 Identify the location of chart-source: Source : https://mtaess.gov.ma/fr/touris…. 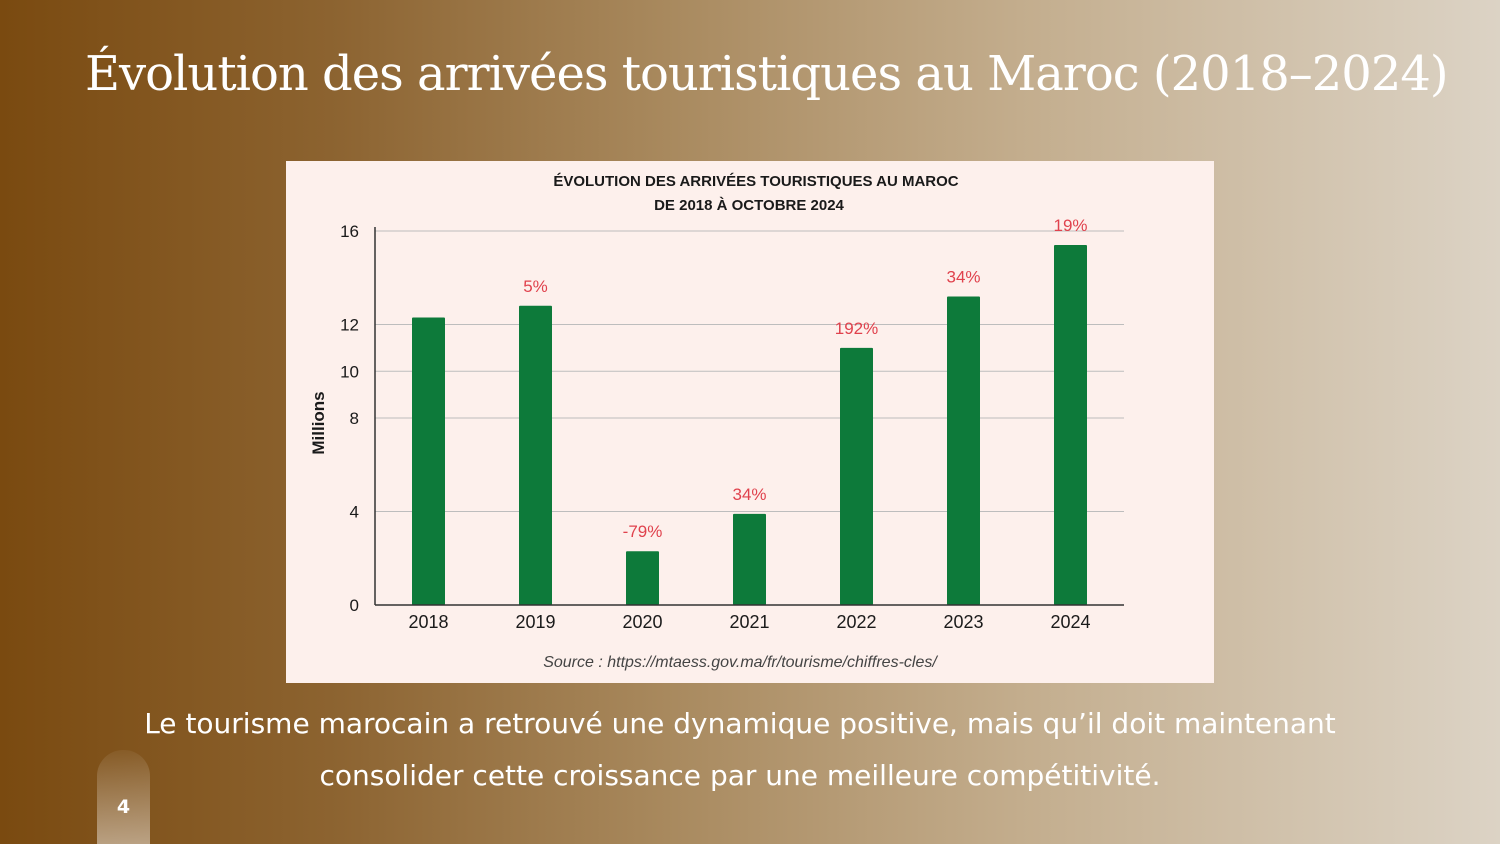
(740, 662).